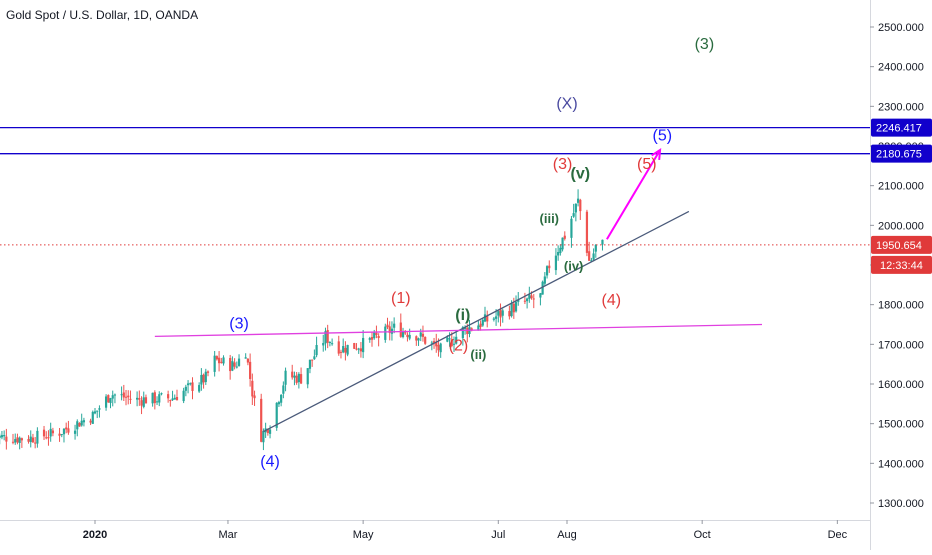 The width and height of the screenshot is (932, 555). What do you see at coordinates (566, 104) in the screenshot?
I see `wave-label: (X)` at bounding box center [566, 104].